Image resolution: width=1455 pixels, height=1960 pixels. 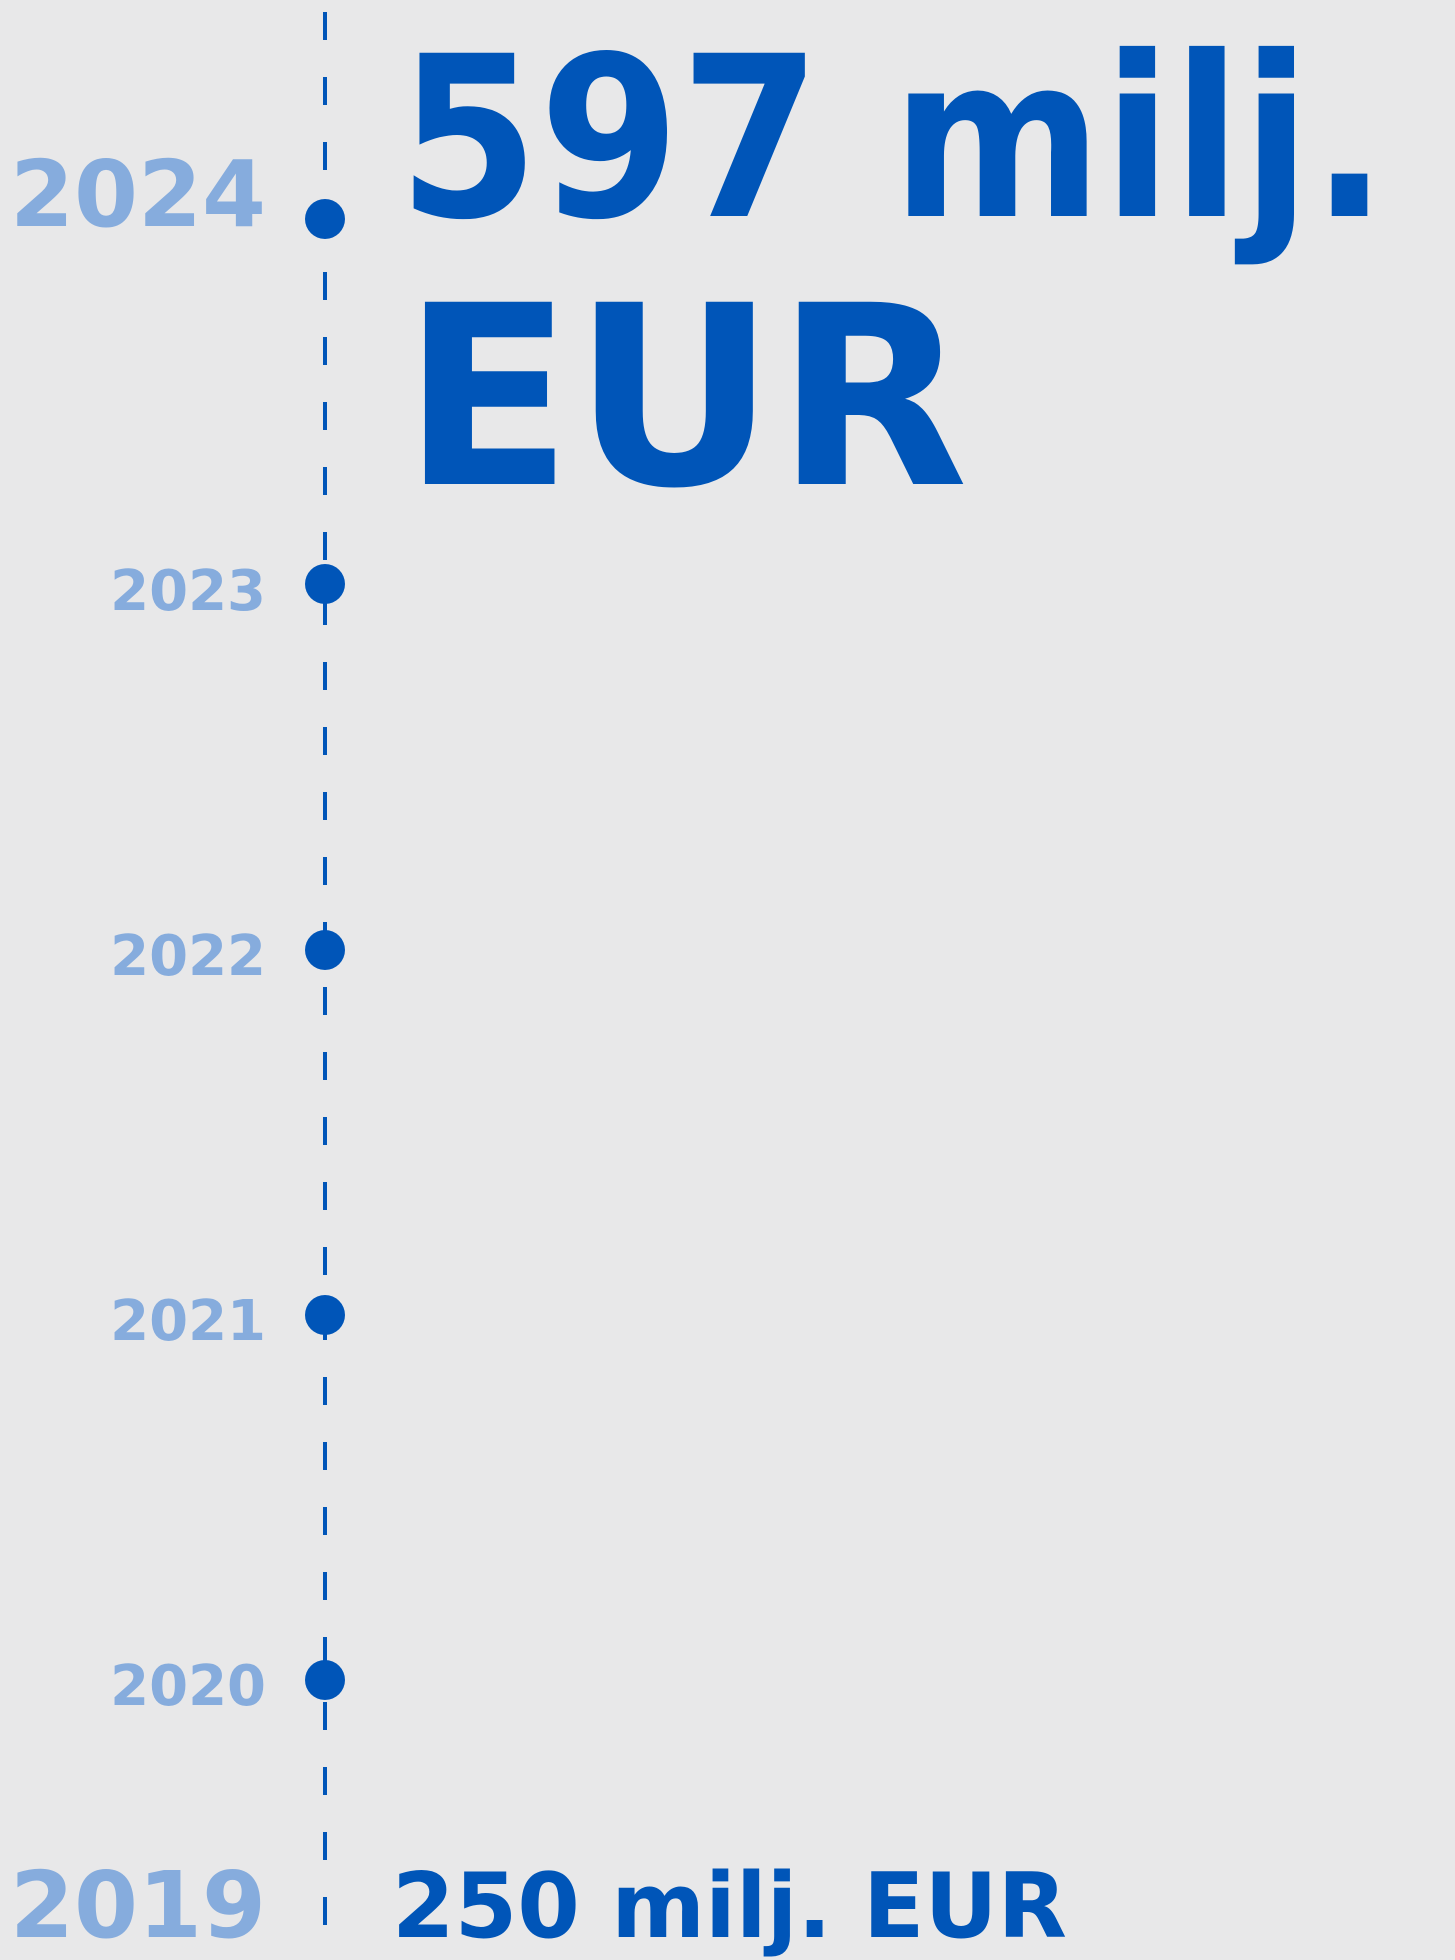 What do you see at coordinates (188, 1686) in the screenshot?
I see `year-label: 2020` at bounding box center [188, 1686].